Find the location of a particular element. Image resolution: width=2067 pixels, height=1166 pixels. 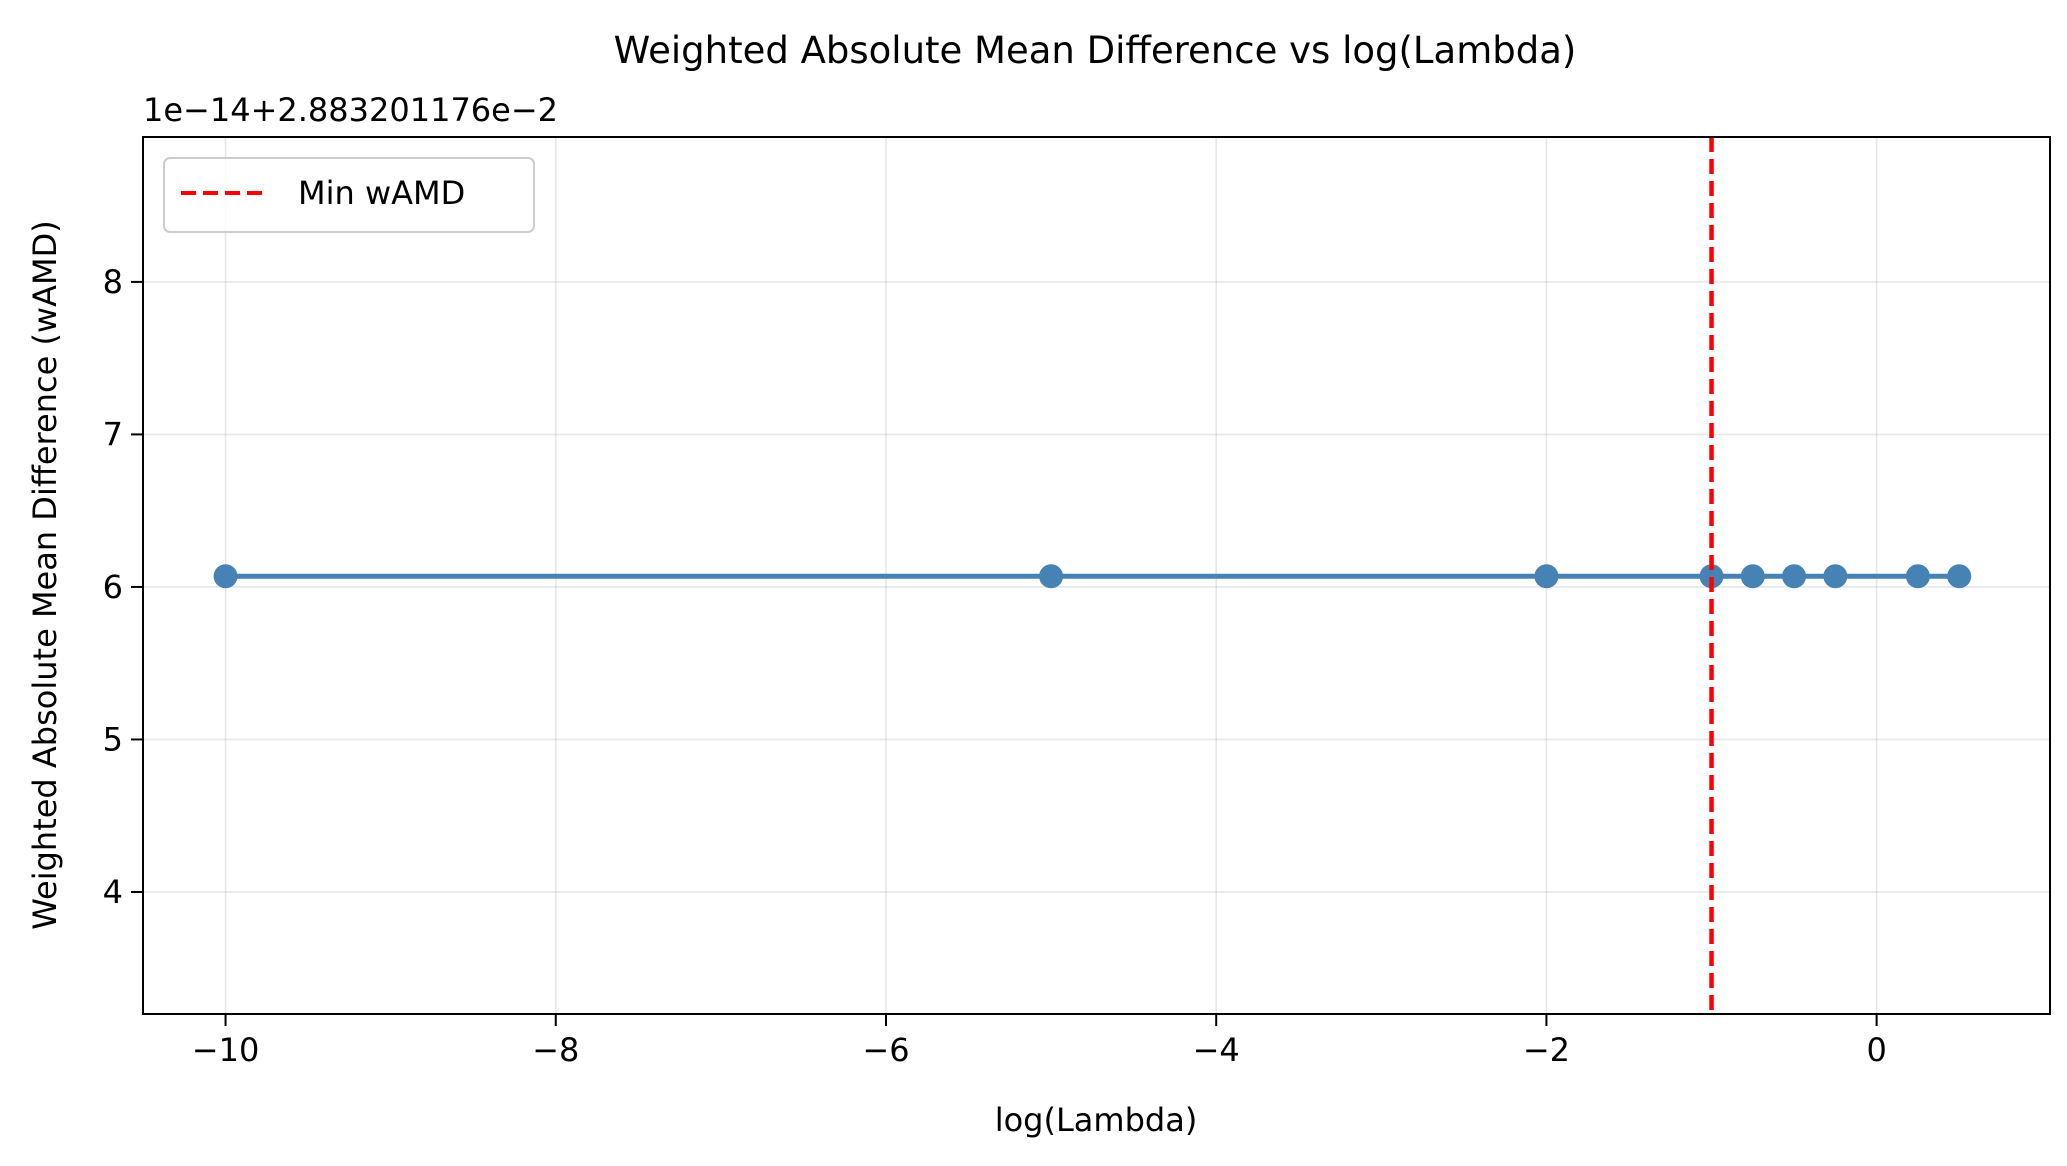

x-tick-label: −8 is located at coordinates (555, 1050).